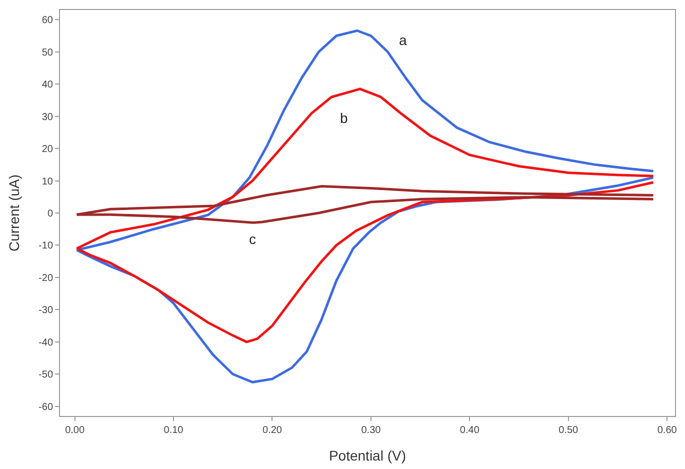 The height and width of the screenshot is (469, 685). What do you see at coordinates (272, 430) in the screenshot?
I see `x-tick-label: 0.20` at bounding box center [272, 430].